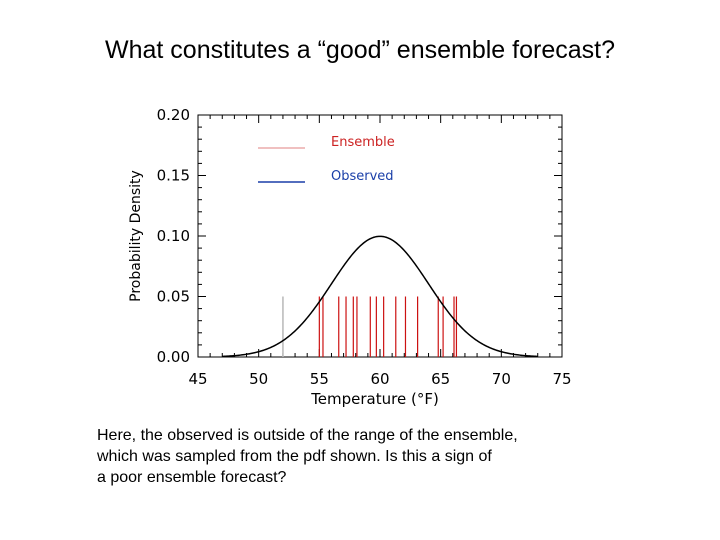  I want to click on y-tick-label: 0.00, so click(173, 357).